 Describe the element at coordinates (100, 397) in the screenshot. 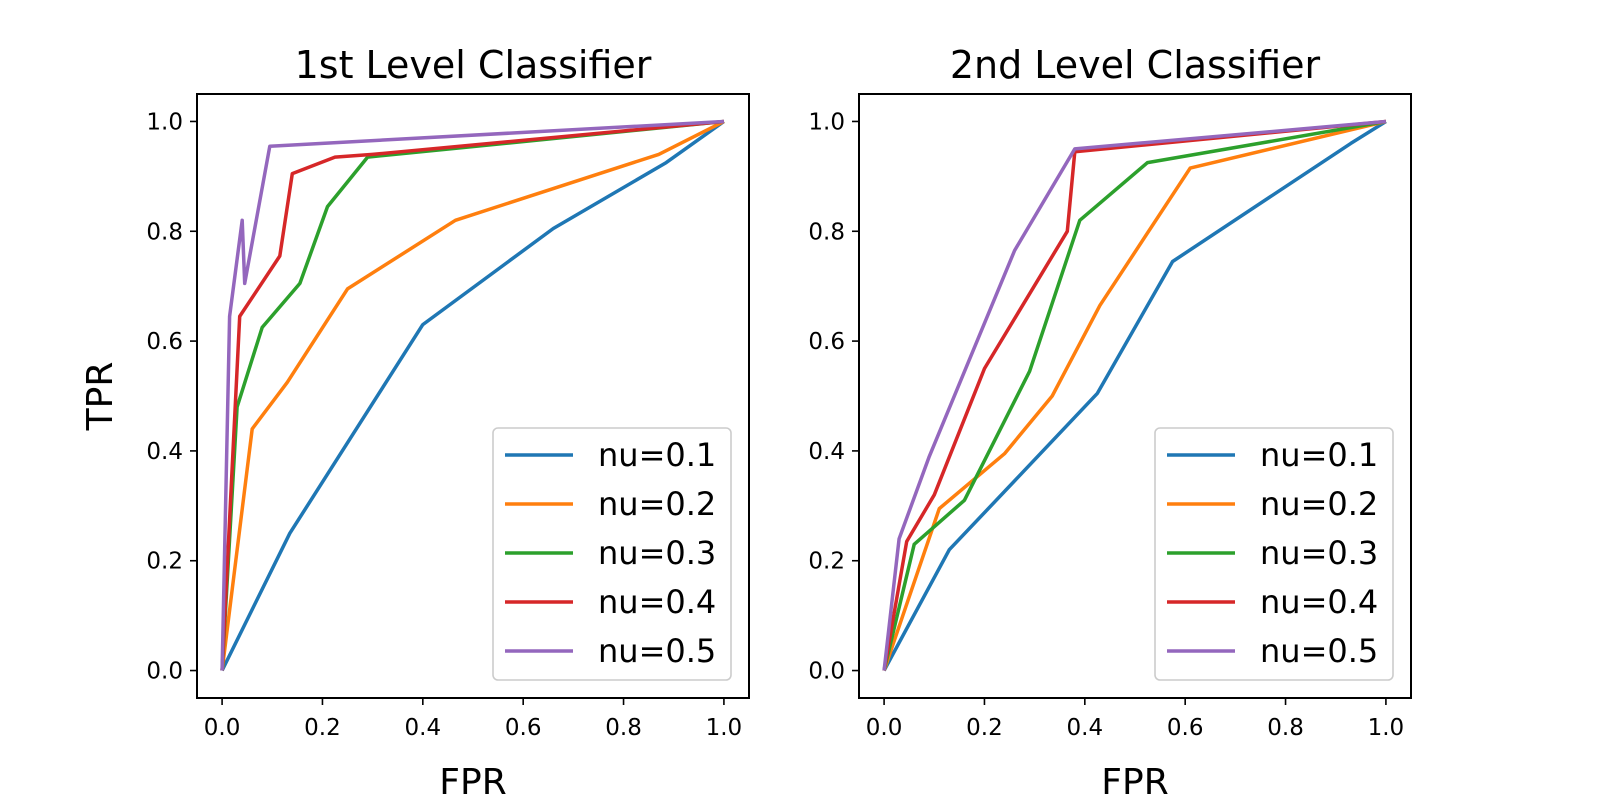

I see `y-axis-label: TPR` at that location.